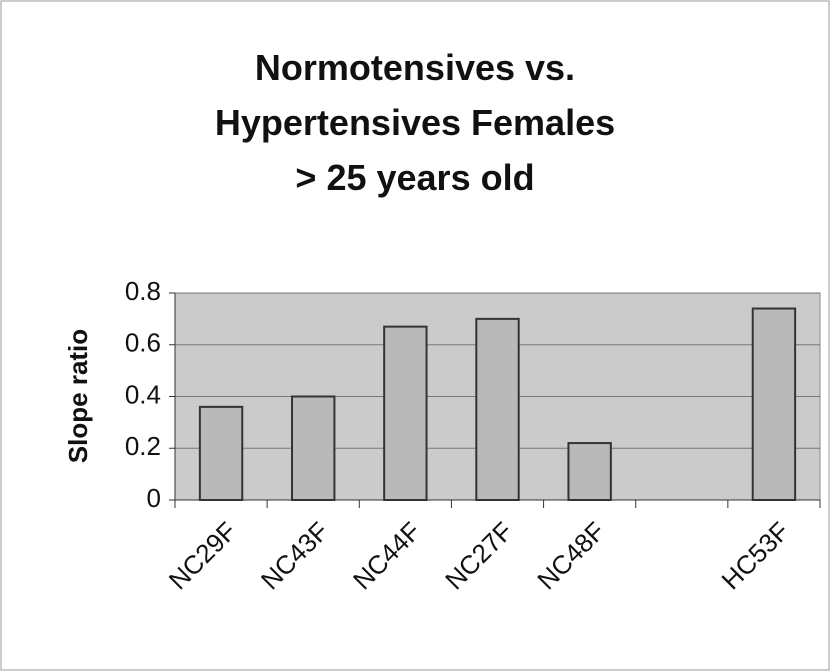 This screenshot has height=672, width=831. I want to click on y-axis-label: Slope ratio, so click(78, 396).